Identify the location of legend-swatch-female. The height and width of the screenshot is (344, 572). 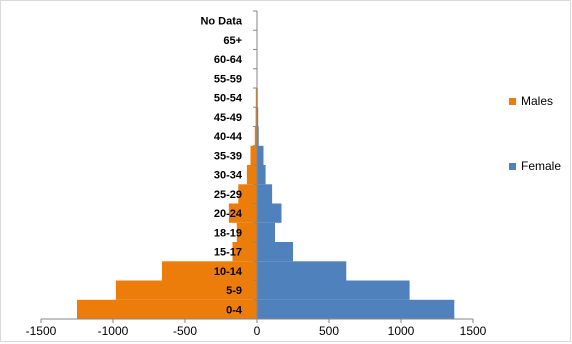
(512, 166).